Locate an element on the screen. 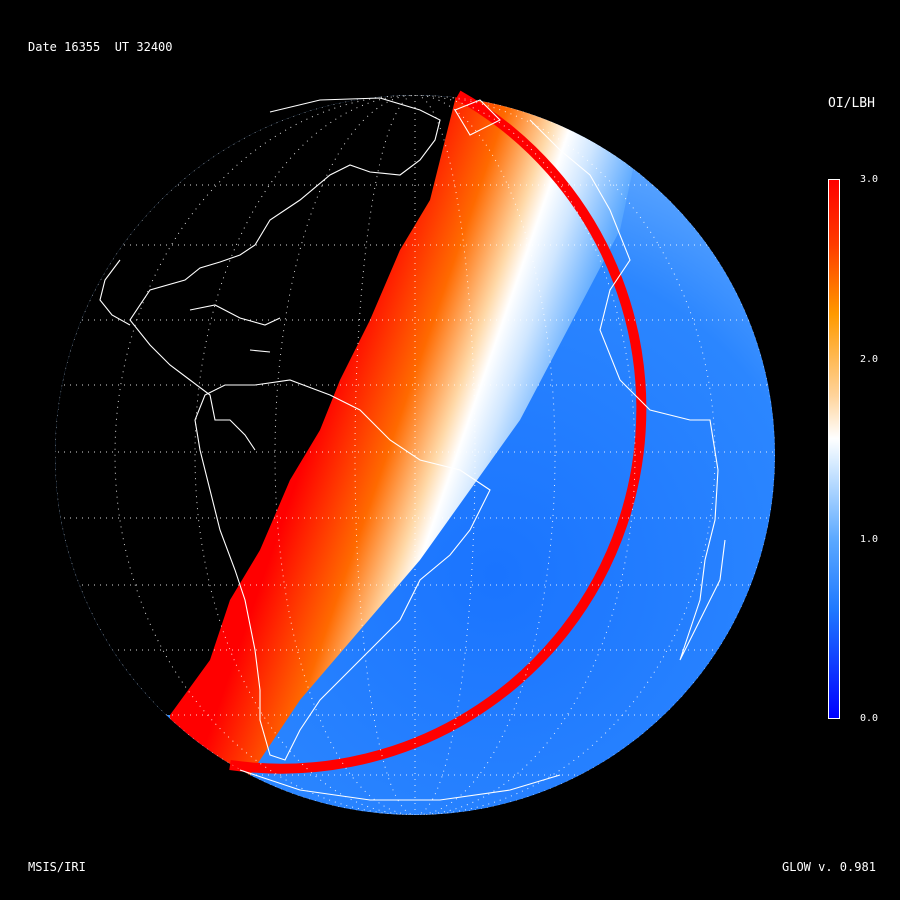  colorbar-tick-1: 1.0 is located at coordinates (869, 539).